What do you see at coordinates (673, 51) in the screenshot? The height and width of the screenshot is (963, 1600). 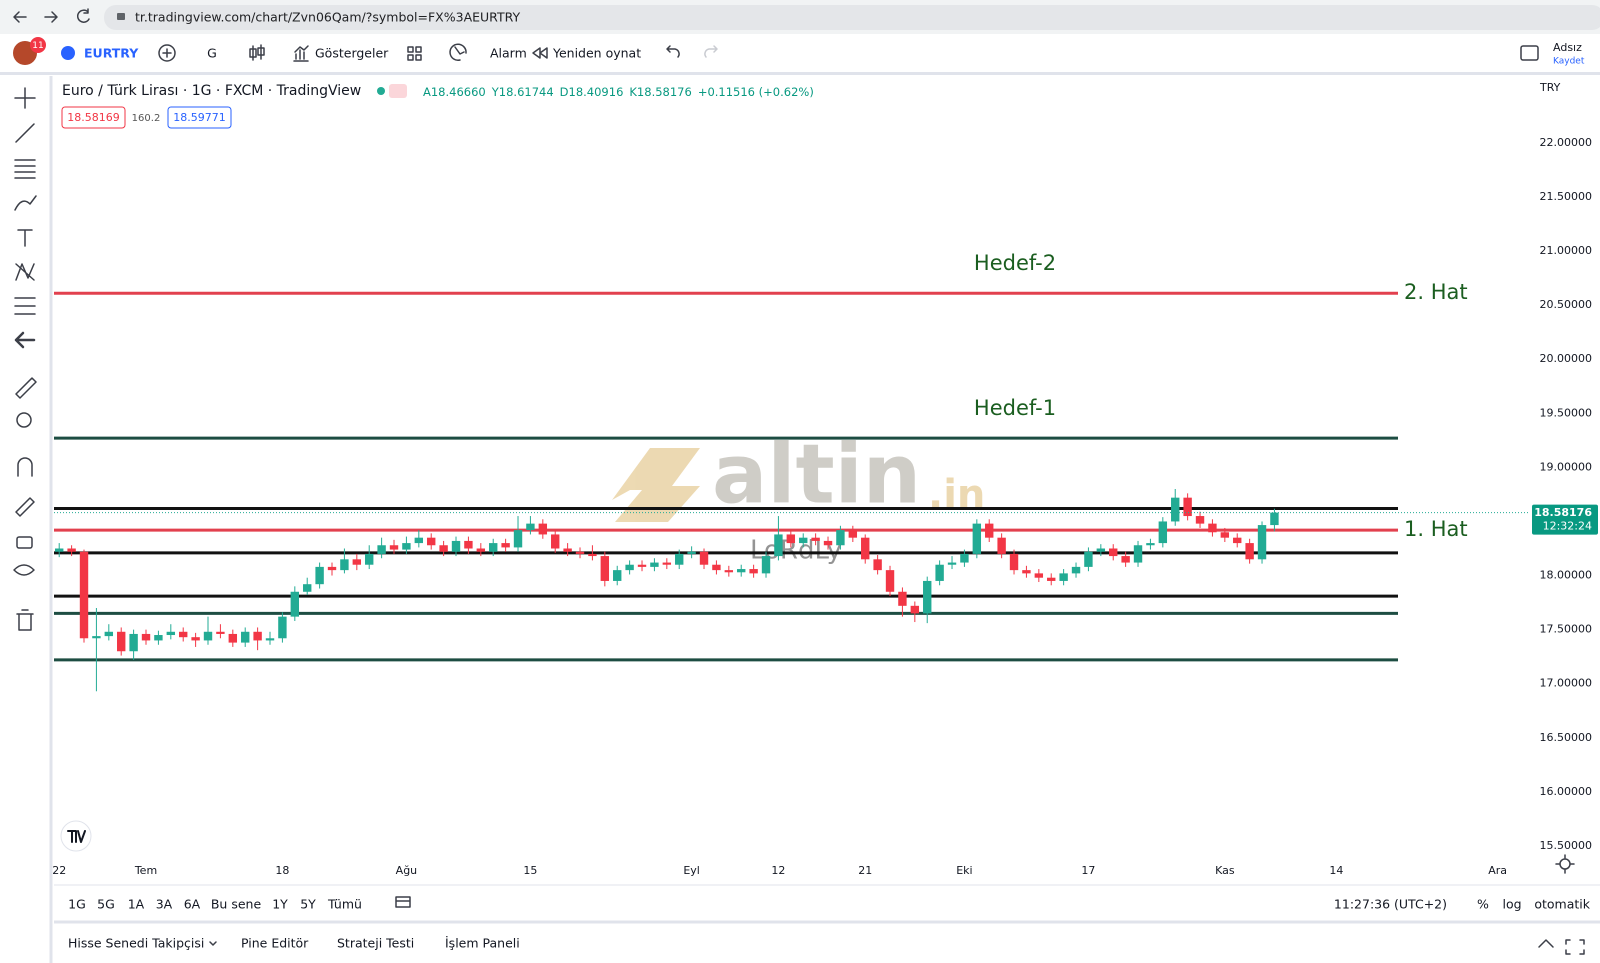 I see `undo-button` at bounding box center [673, 51].